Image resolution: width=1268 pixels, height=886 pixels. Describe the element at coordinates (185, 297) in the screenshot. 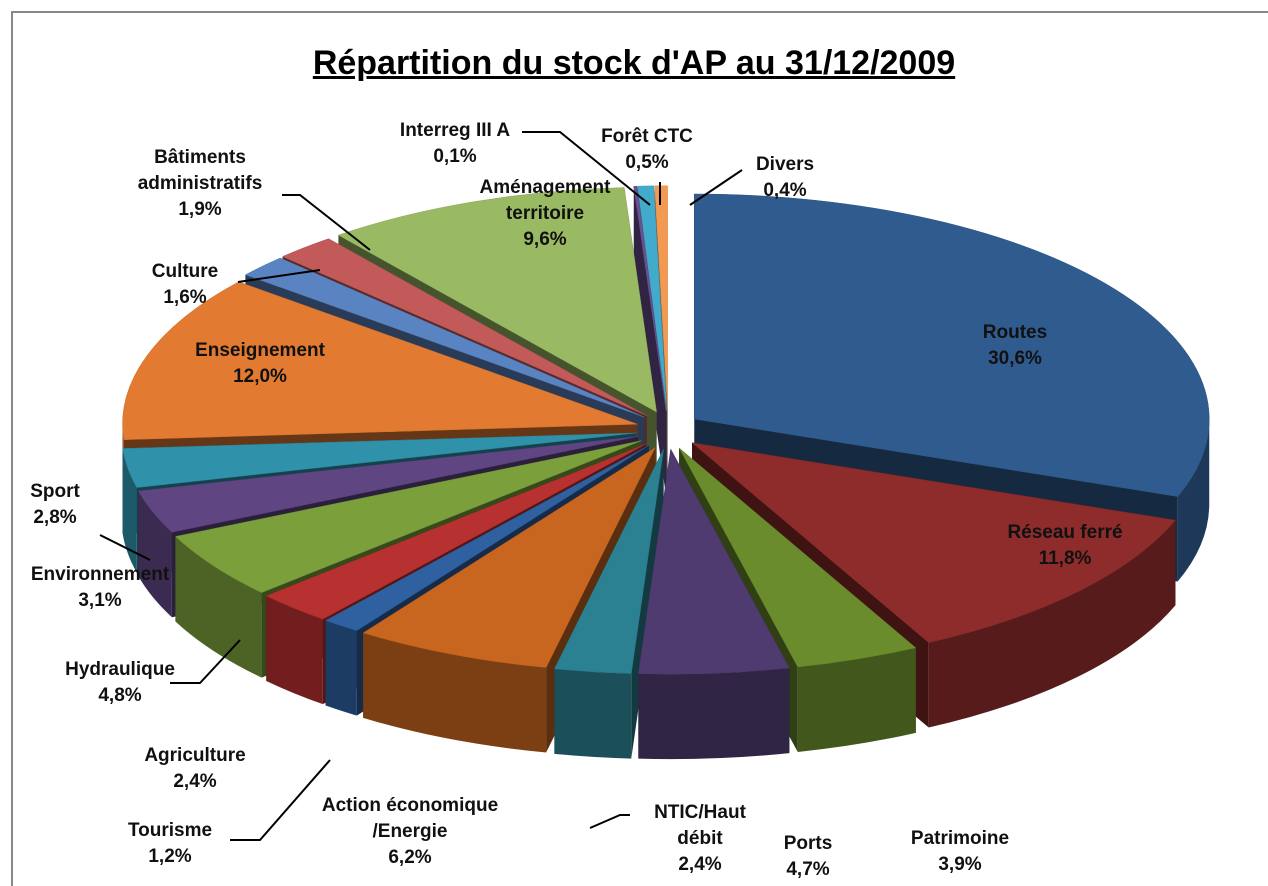

I see `value-label: 1,6%` at that location.